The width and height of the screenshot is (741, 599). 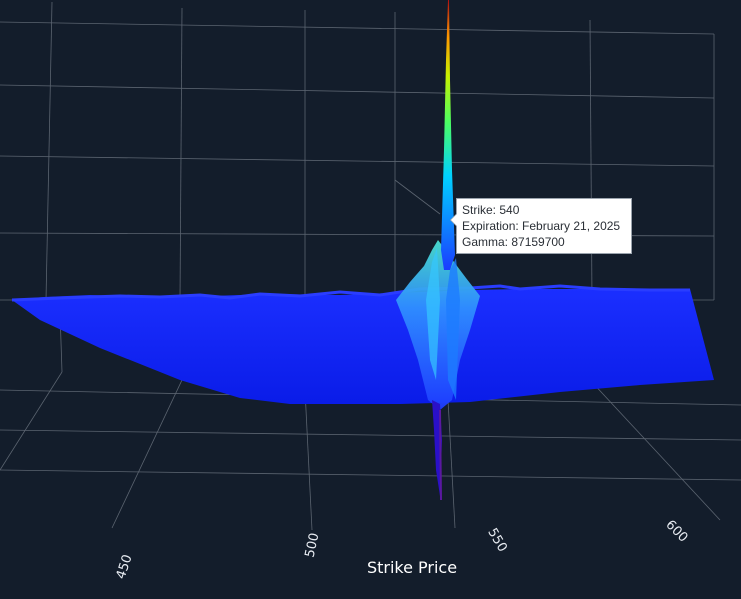 I want to click on x-tick-label: 600, so click(x=676, y=531).